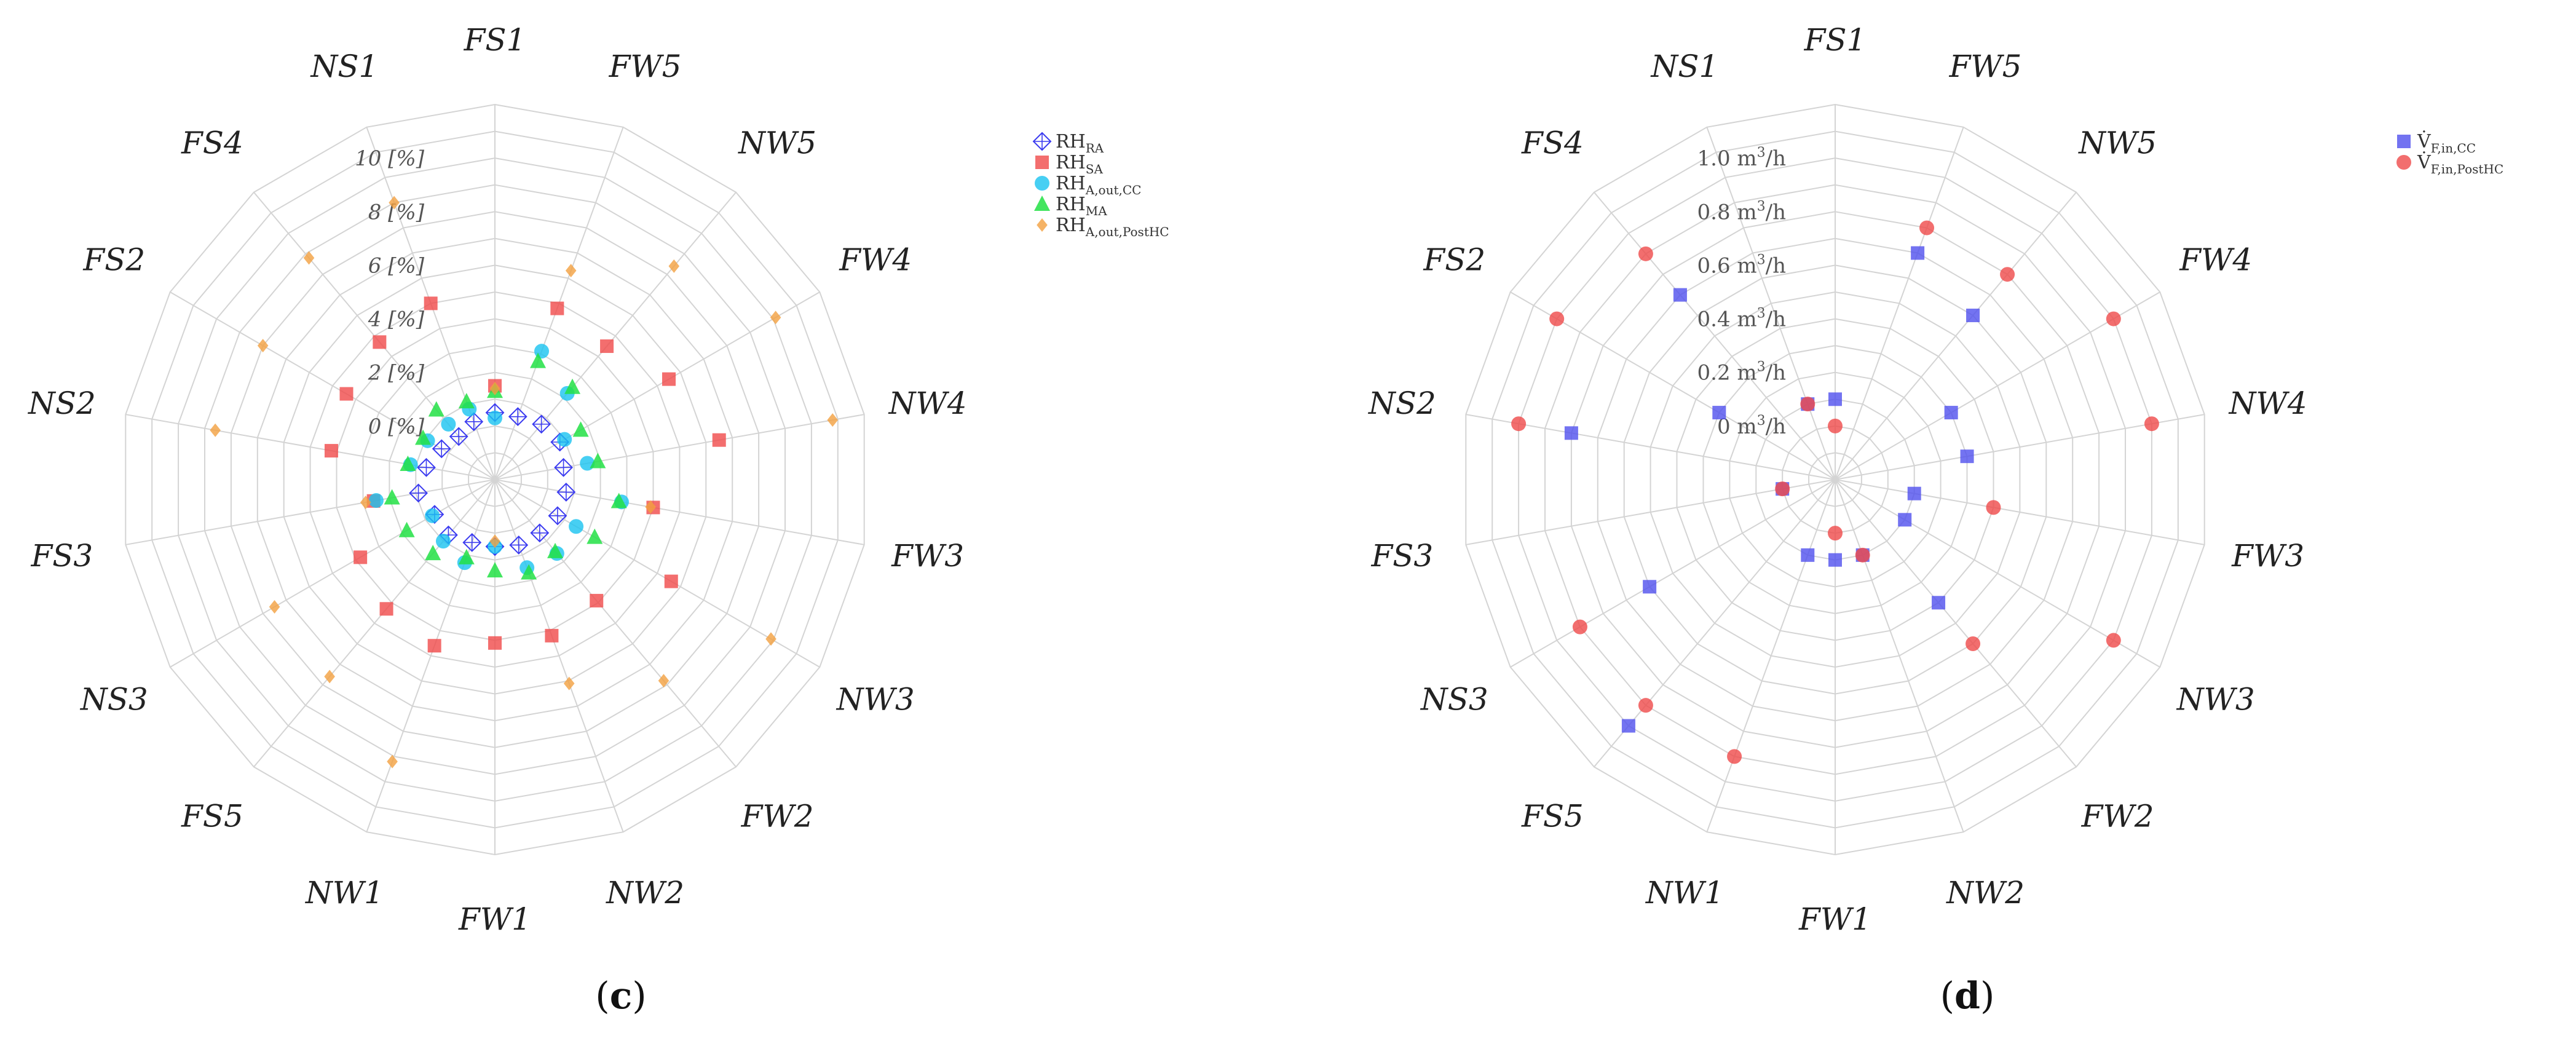 The height and width of the screenshot is (1044, 2576). What do you see at coordinates (396, 373) in the screenshot?
I see `radial-tick-label: 2 [%]` at bounding box center [396, 373].